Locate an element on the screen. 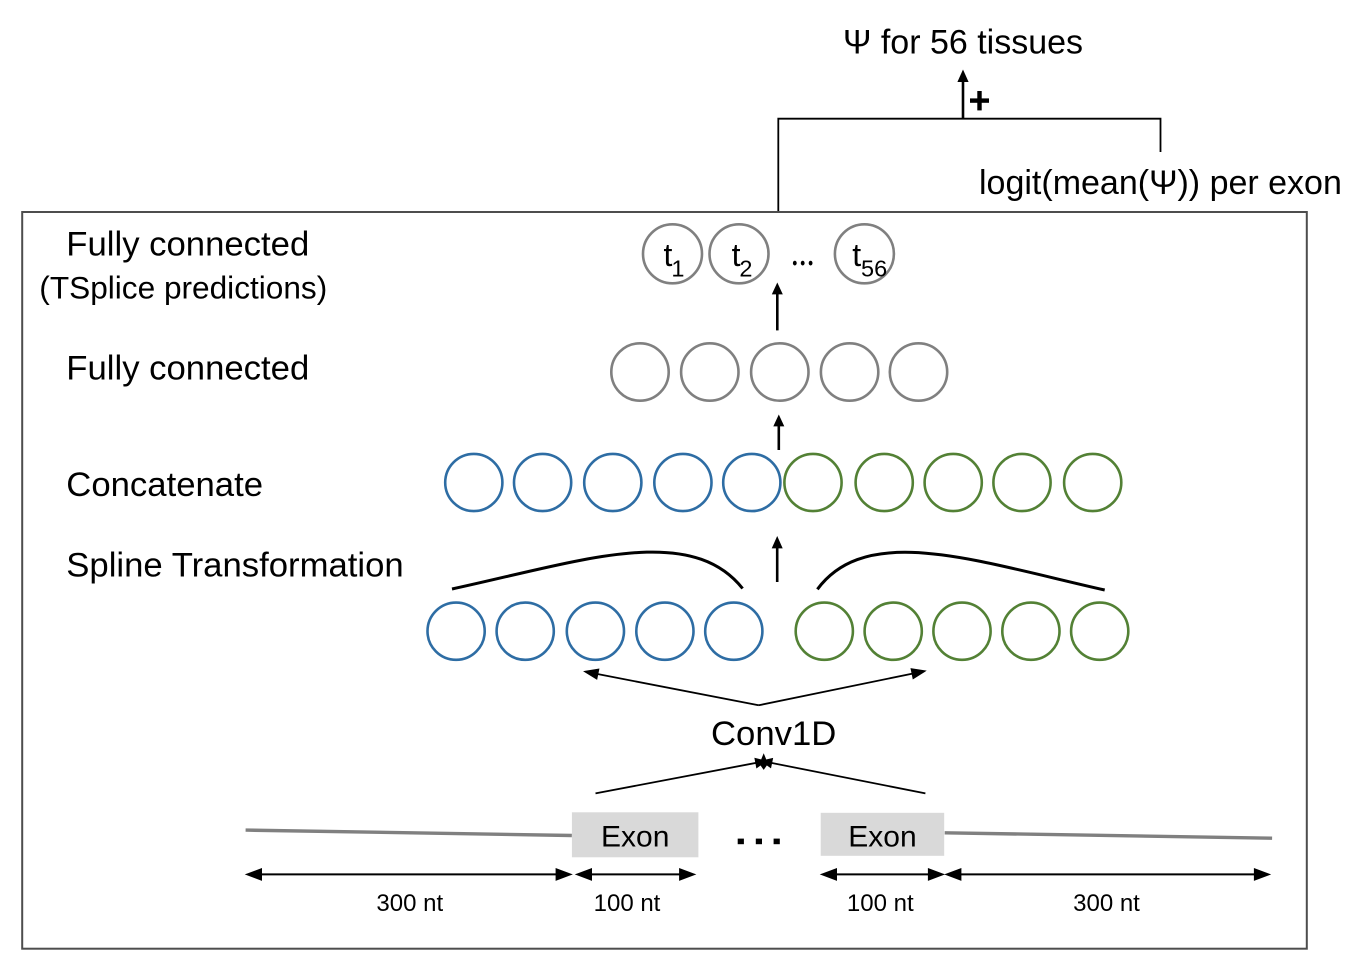 The image size is (1347, 956). svg-text: 2 is located at coordinates (745, 268).